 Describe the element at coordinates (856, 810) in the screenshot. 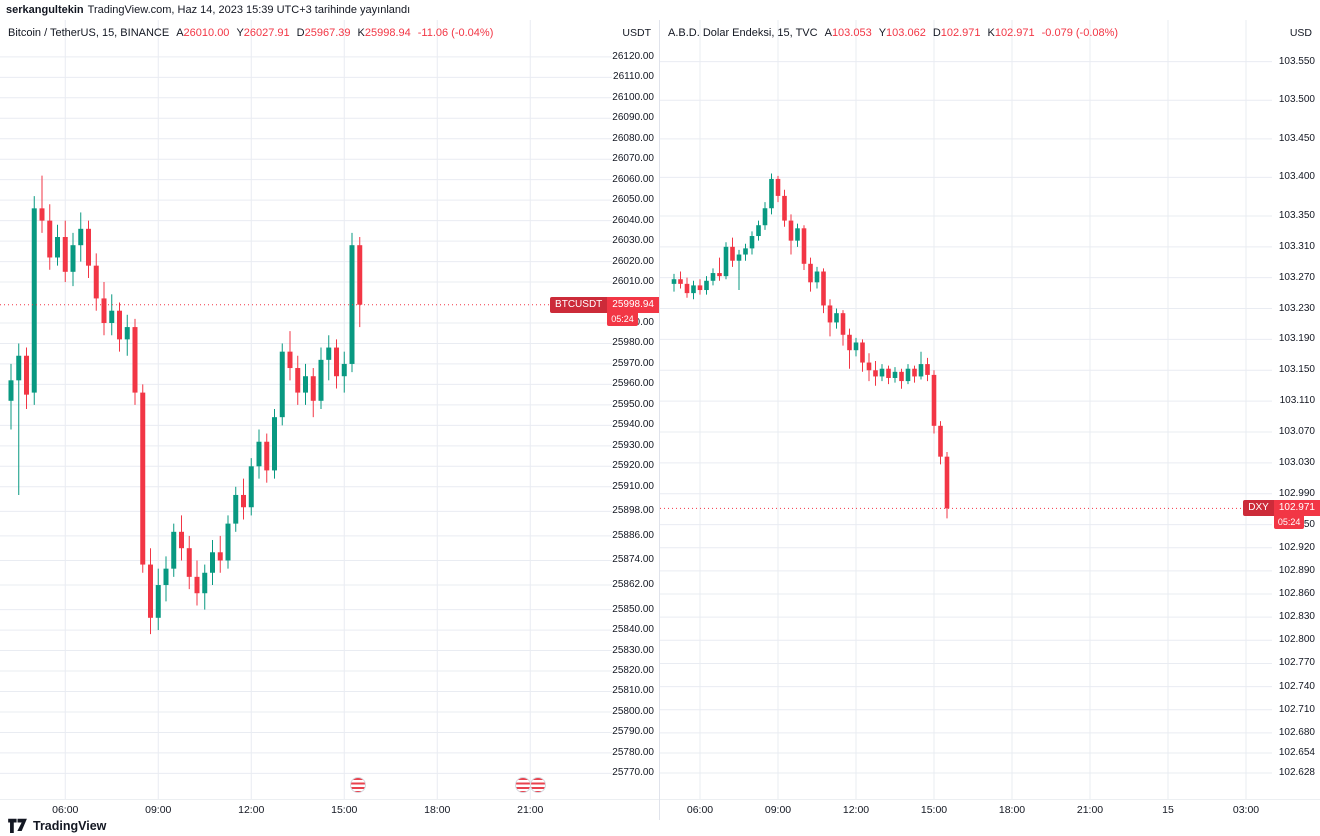

I see `time-axis-label: 12:00` at that location.